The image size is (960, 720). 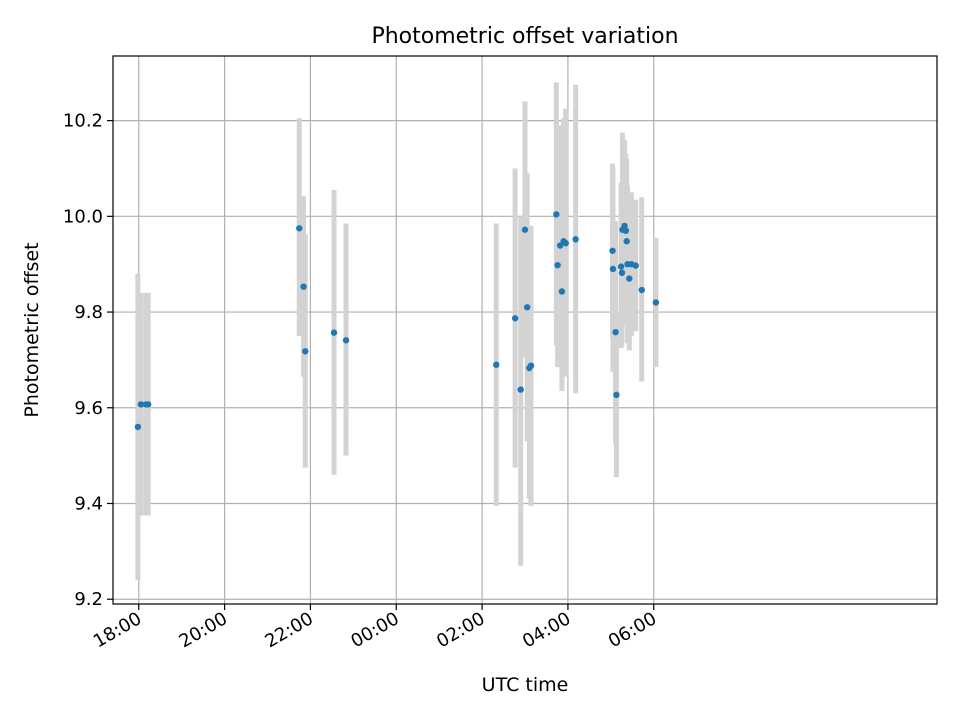 What do you see at coordinates (88, 599) in the screenshot?
I see `y-tick-label: 9.2` at bounding box center [88, 599].